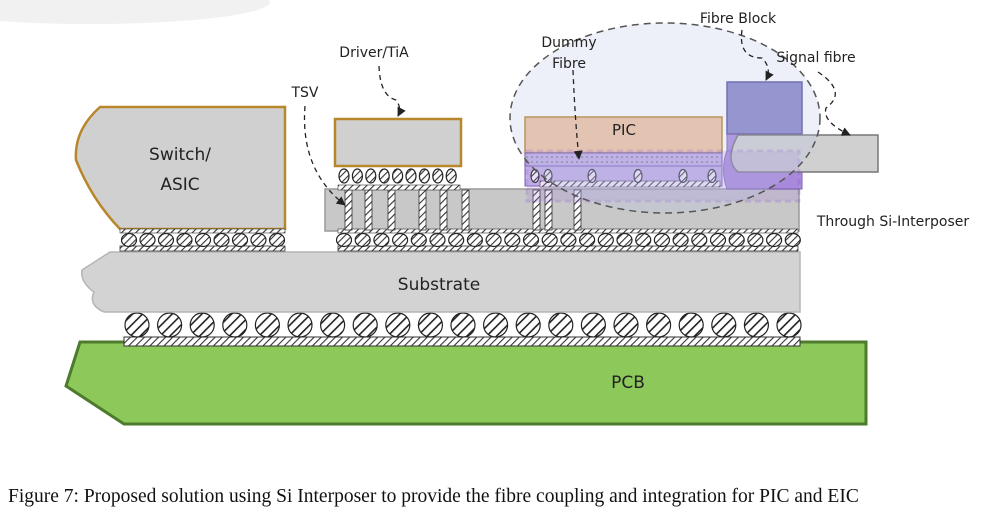 This screenshot has height=519, width=999. What do you see at coordinates (757, 55) in the screenshot?
I see `fibre-block-arrow` at bounding box center [757, 55].